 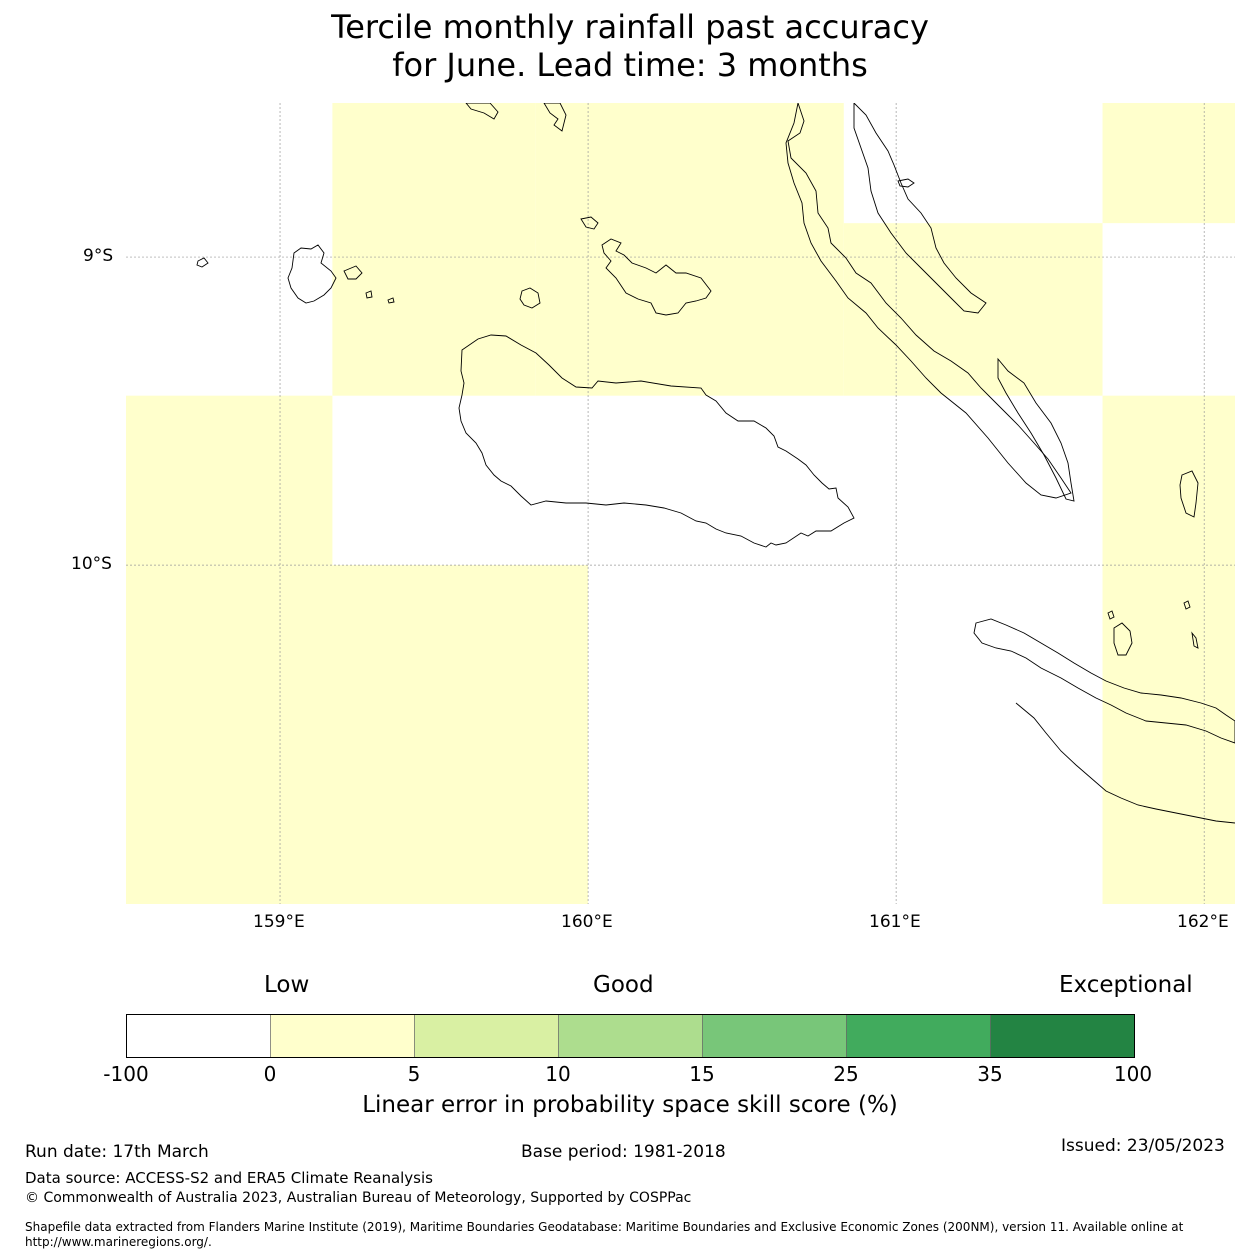 What do you see at coordinates (587, 922) in the screenshot?
I see `lon-label-160e: 160°E` at bounding box center [587, 922].